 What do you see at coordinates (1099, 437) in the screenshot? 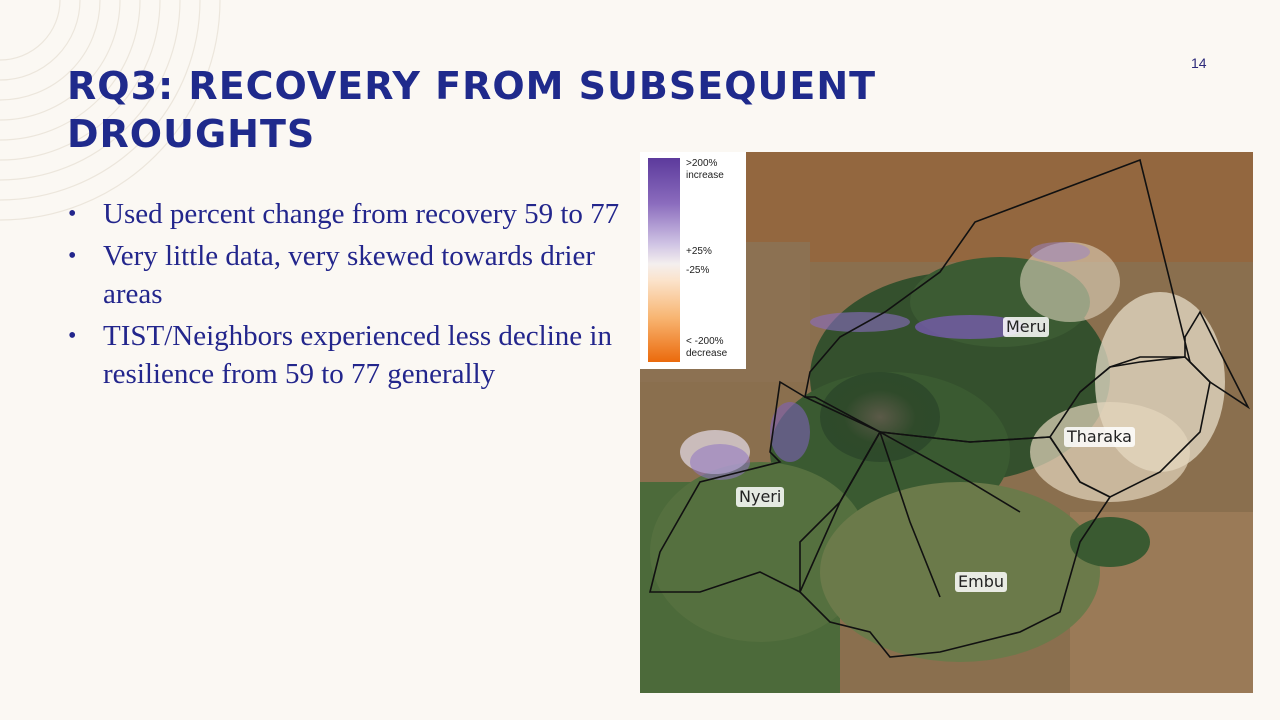
I see `region-label-tharaka: Tharaka` at bounding box center [1099, 437].